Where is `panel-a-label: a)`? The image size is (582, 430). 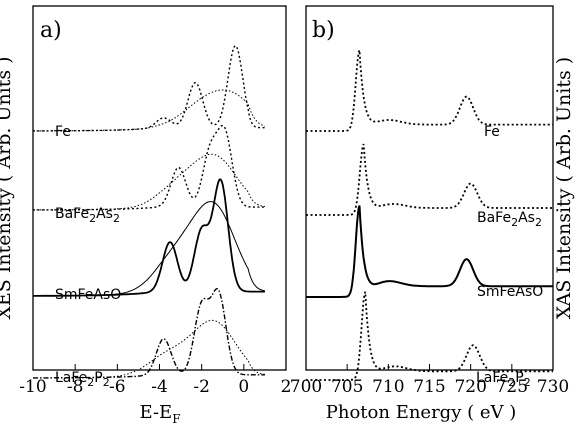
panel-a-label: a) is located at coordinates (51, 30).